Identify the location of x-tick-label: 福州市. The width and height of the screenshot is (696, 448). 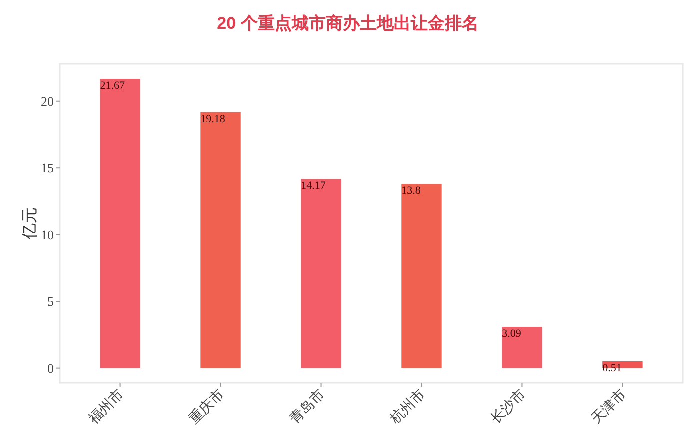
(107, 407).